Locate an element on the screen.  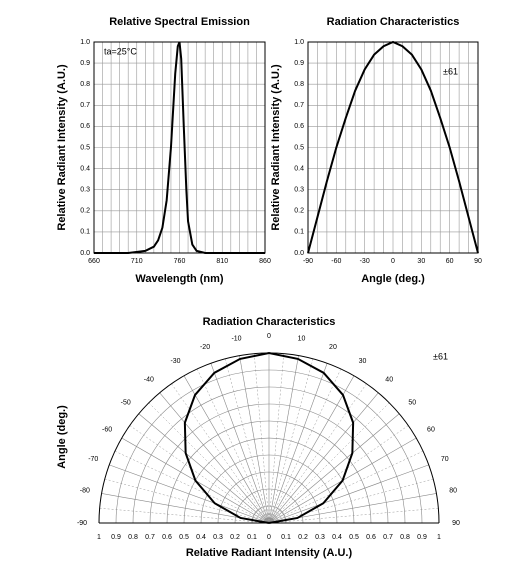
theta-tick-label: 90 is located at coordinates (456, 523).